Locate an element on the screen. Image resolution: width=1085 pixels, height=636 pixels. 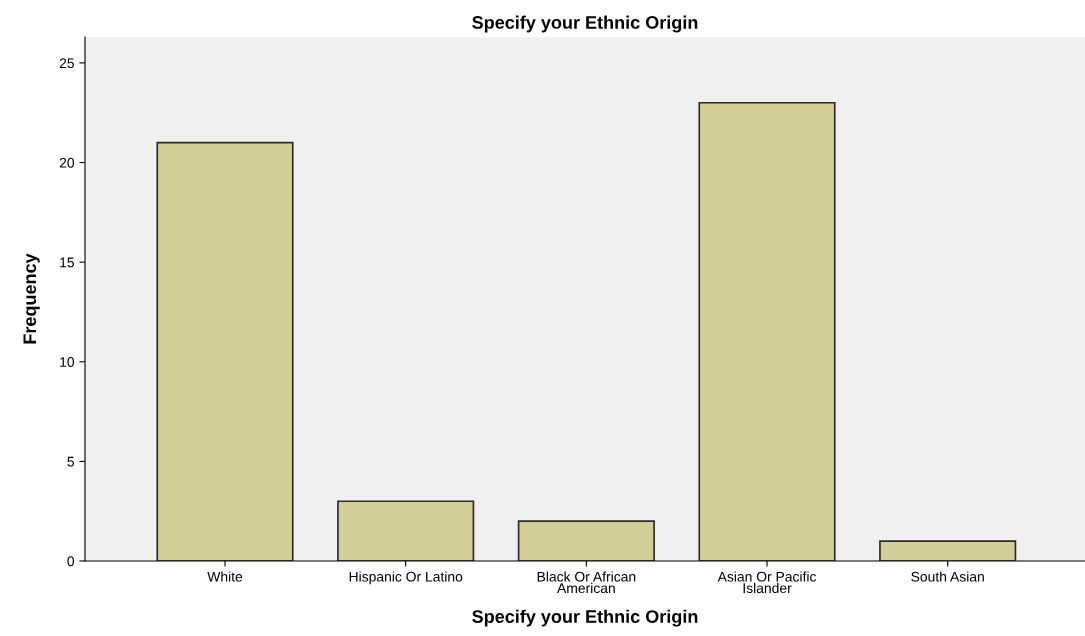
y-tick-label: 10 is located at coordinates (67, 362).